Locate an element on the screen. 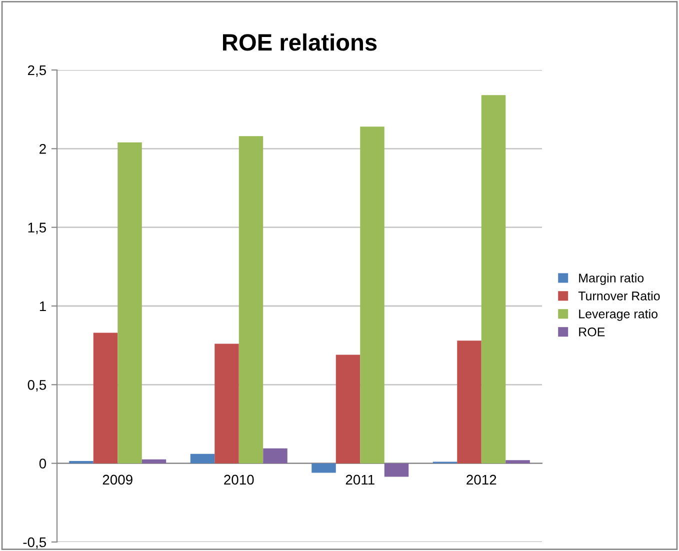 The height and width of the screenshot is (551, 679). legend-label: Leverage ratio is located at coordinates (618, 315).